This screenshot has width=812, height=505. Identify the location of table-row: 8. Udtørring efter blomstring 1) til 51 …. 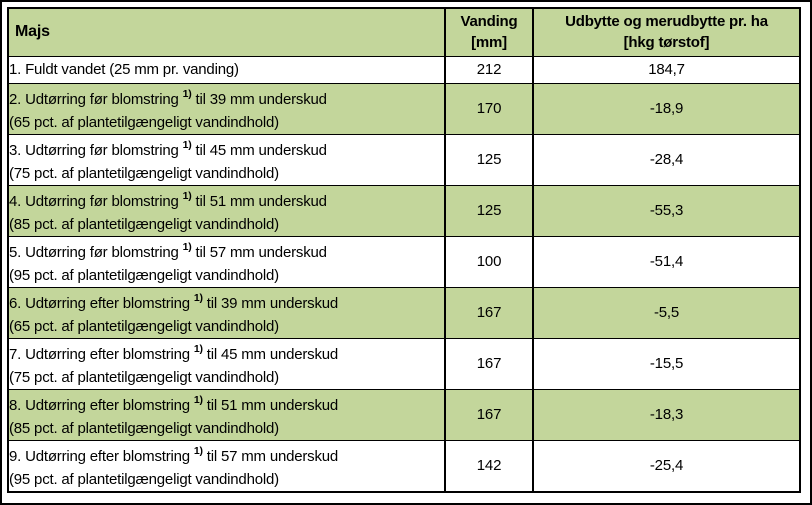
(404, 414).